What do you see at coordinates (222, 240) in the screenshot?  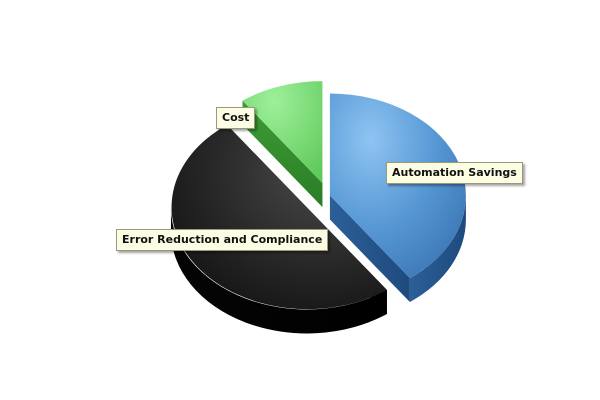 I see `slice-label-error-reduction-and-compliance: Error Reduction and Compliance` at bounding box center [222, 240].